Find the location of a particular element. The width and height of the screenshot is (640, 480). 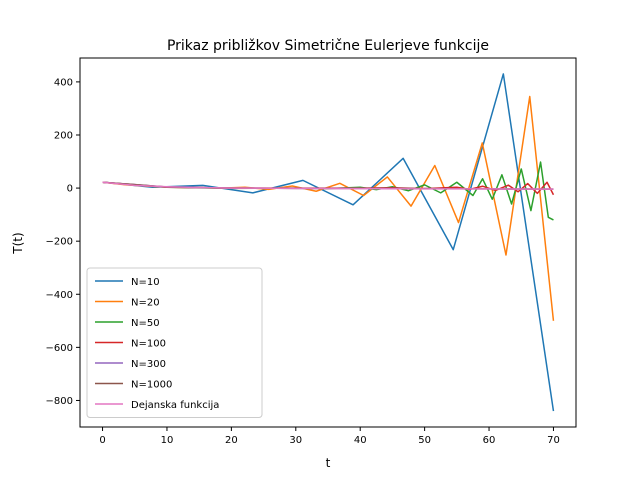

legend-label: N=50 is located at coordinates (145, 323).